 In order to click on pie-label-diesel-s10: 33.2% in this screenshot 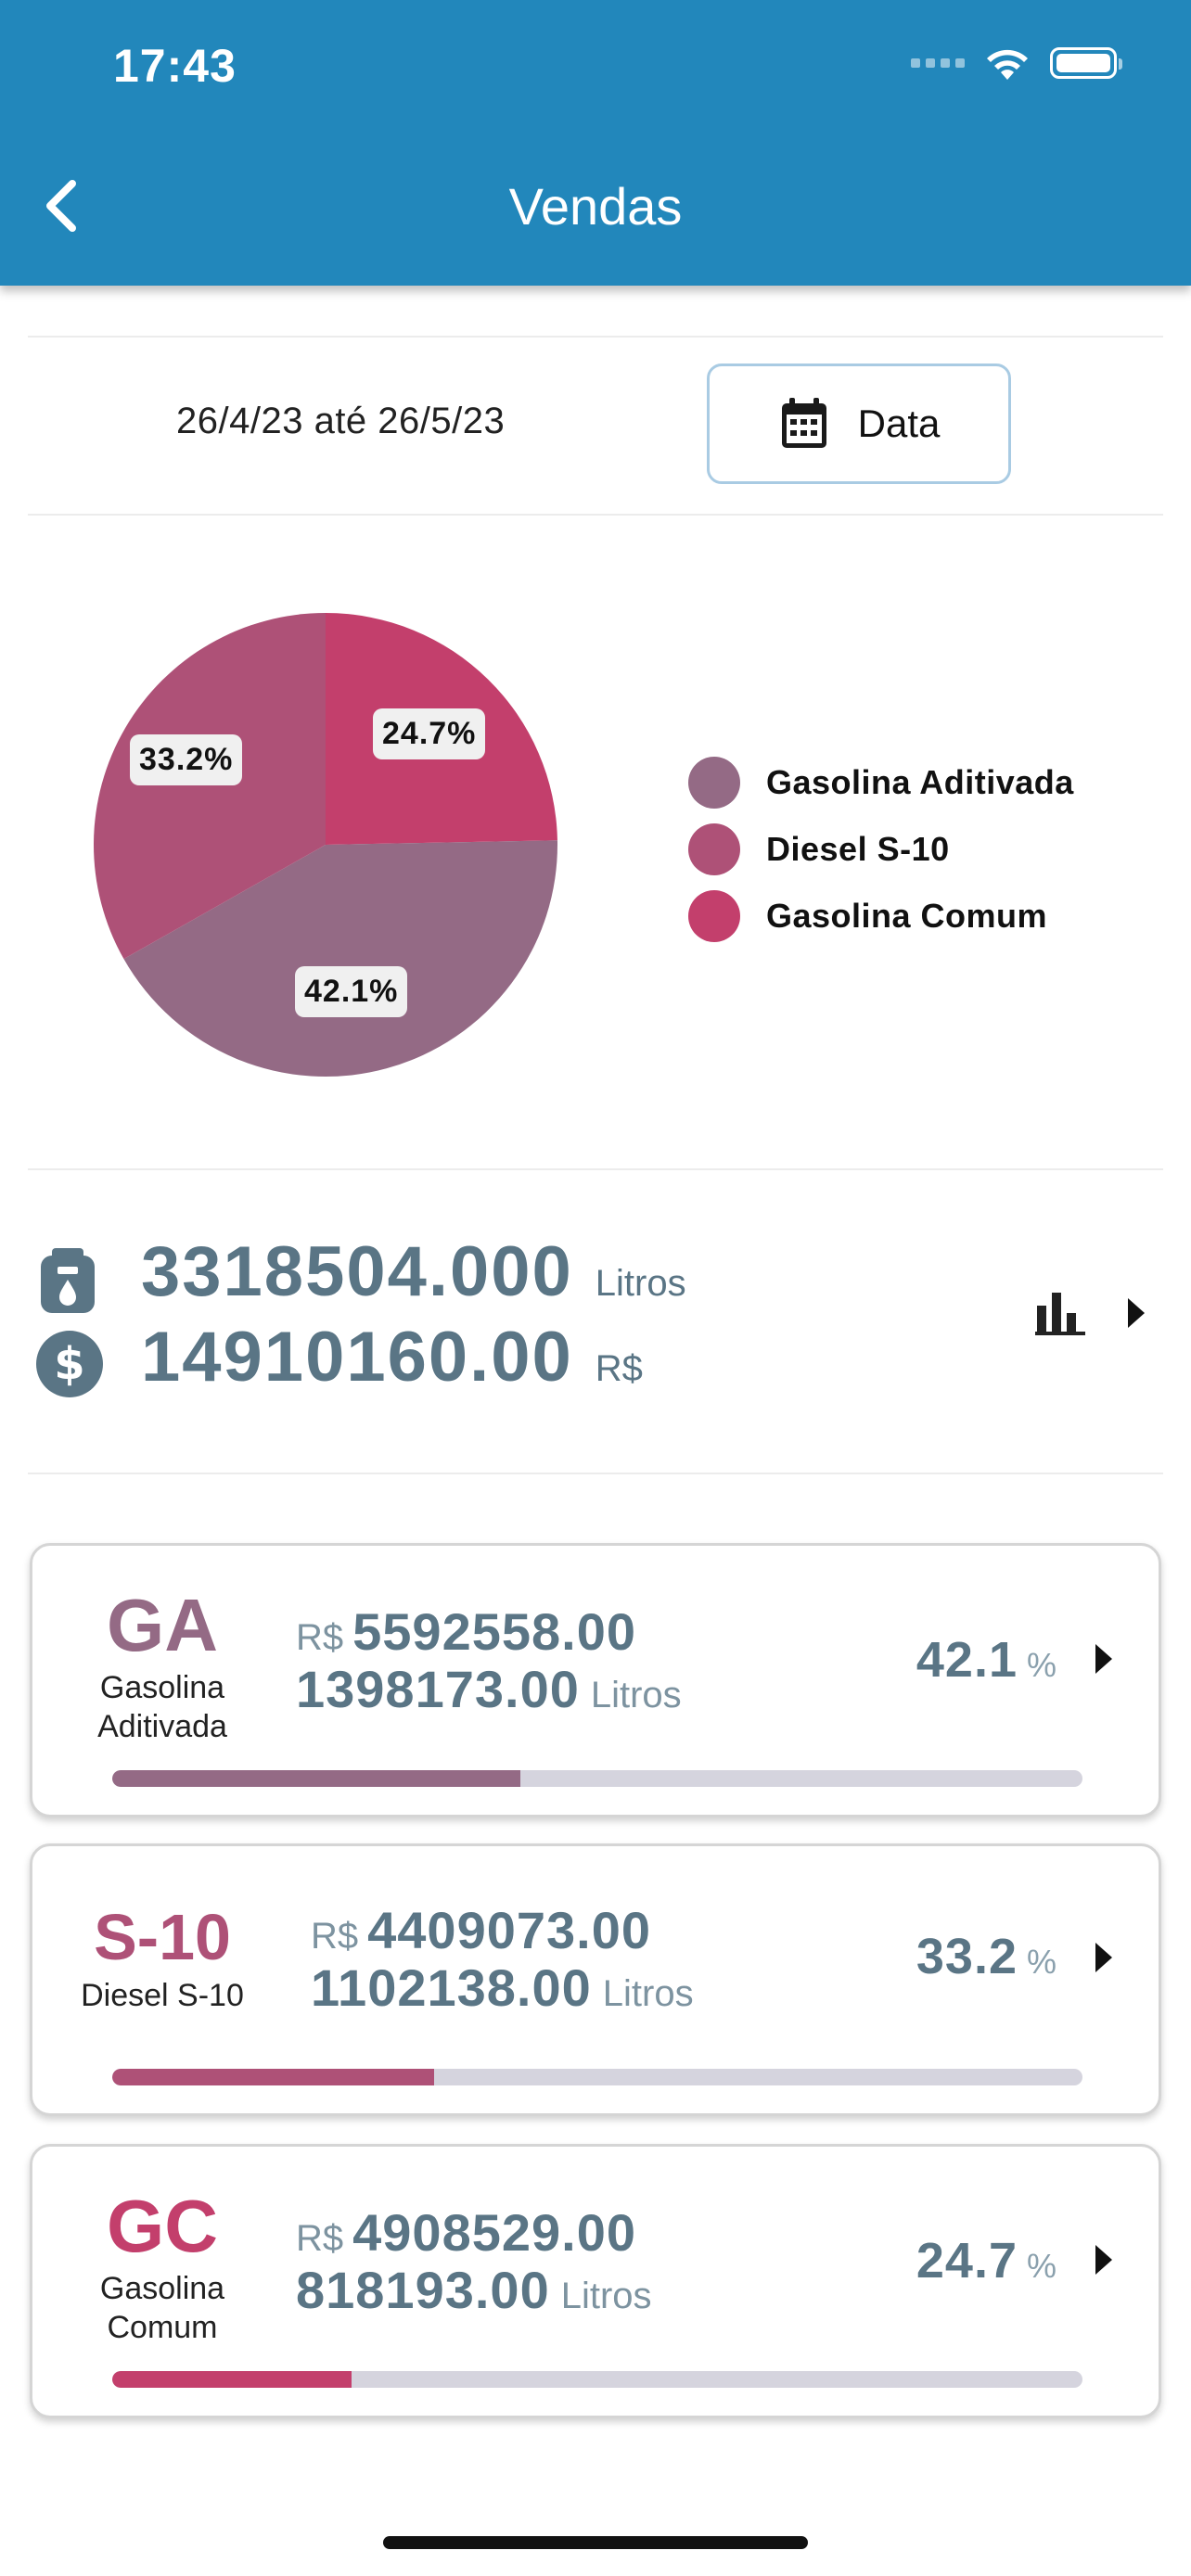, I will do `click(186, 759)`.